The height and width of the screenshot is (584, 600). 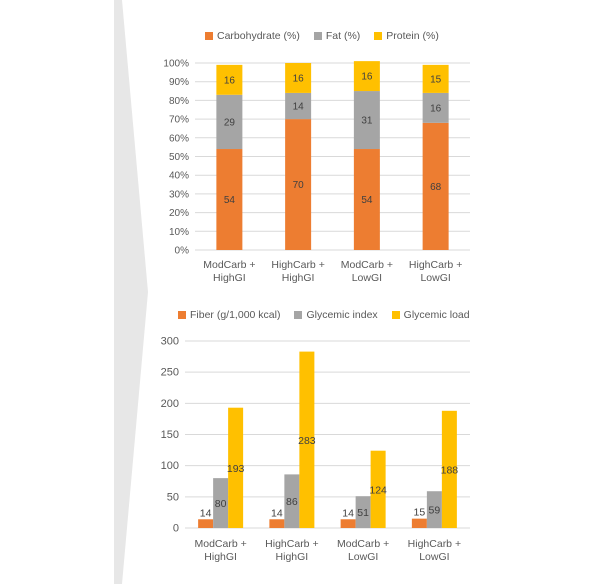 I want to click on data-label: 68, so click(x=436, y=187).